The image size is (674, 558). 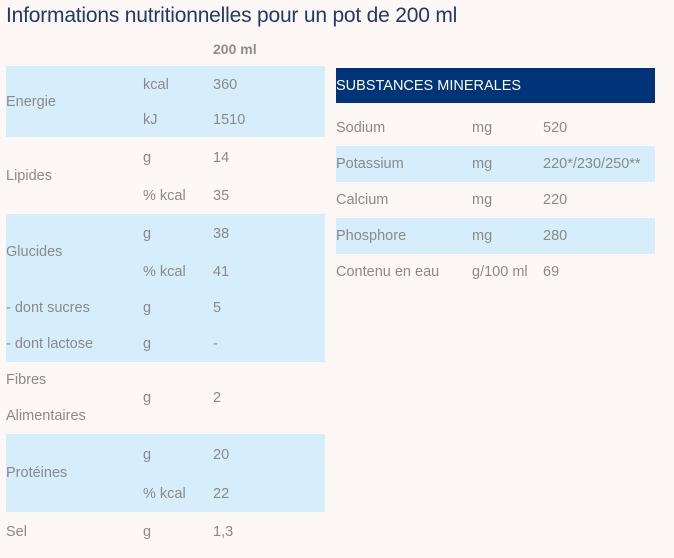 I want to click on value-cell: 38, so click(x=221, y=234).